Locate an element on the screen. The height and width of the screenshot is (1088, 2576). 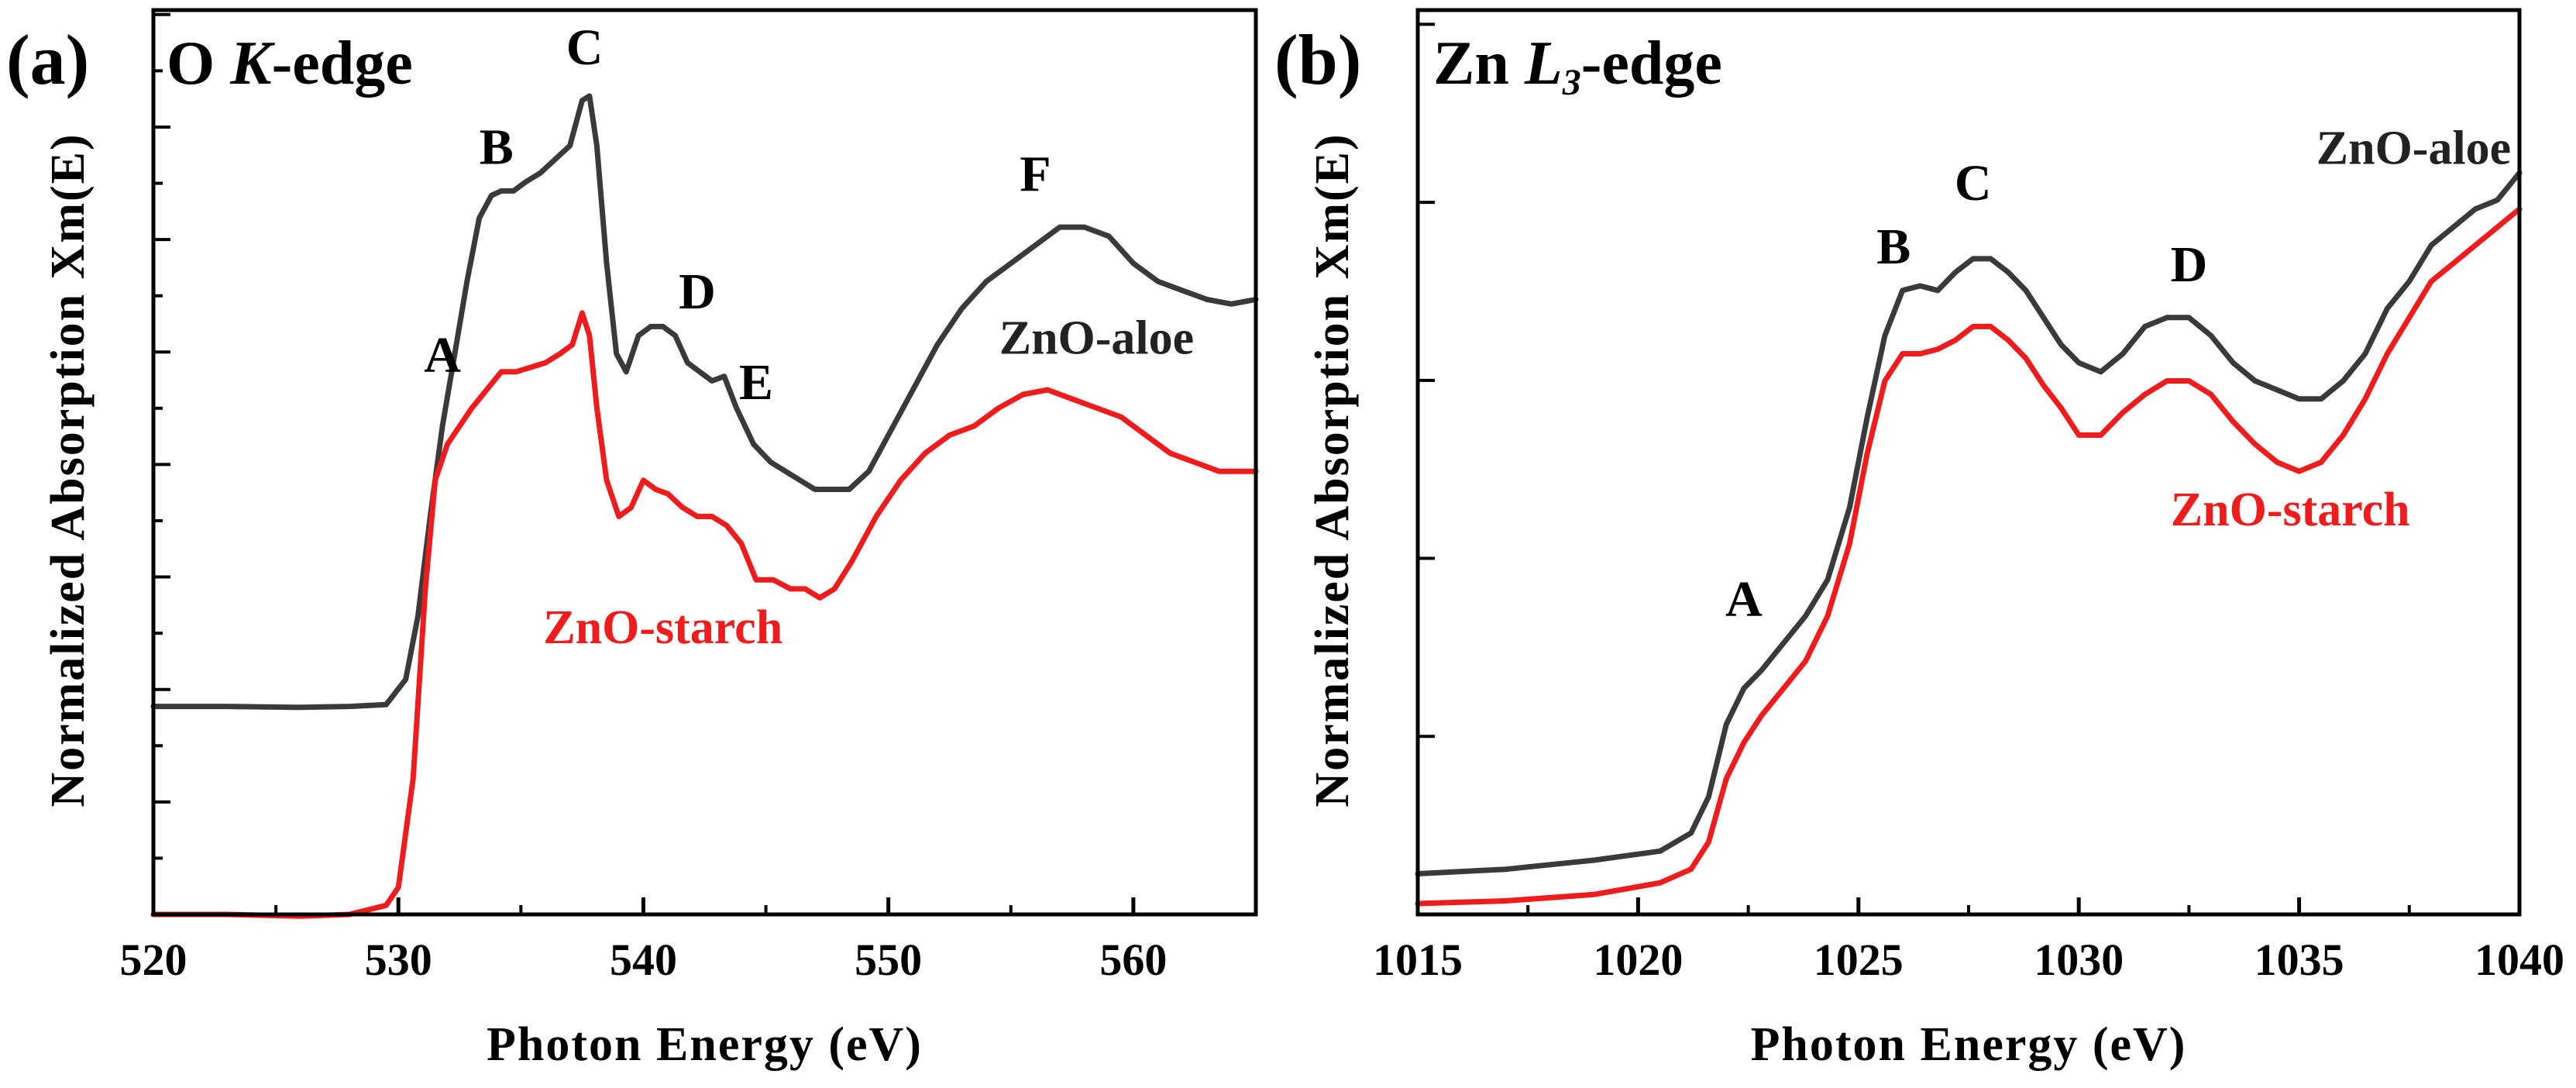
title-italic: L is located at coordinates (1543, 63).